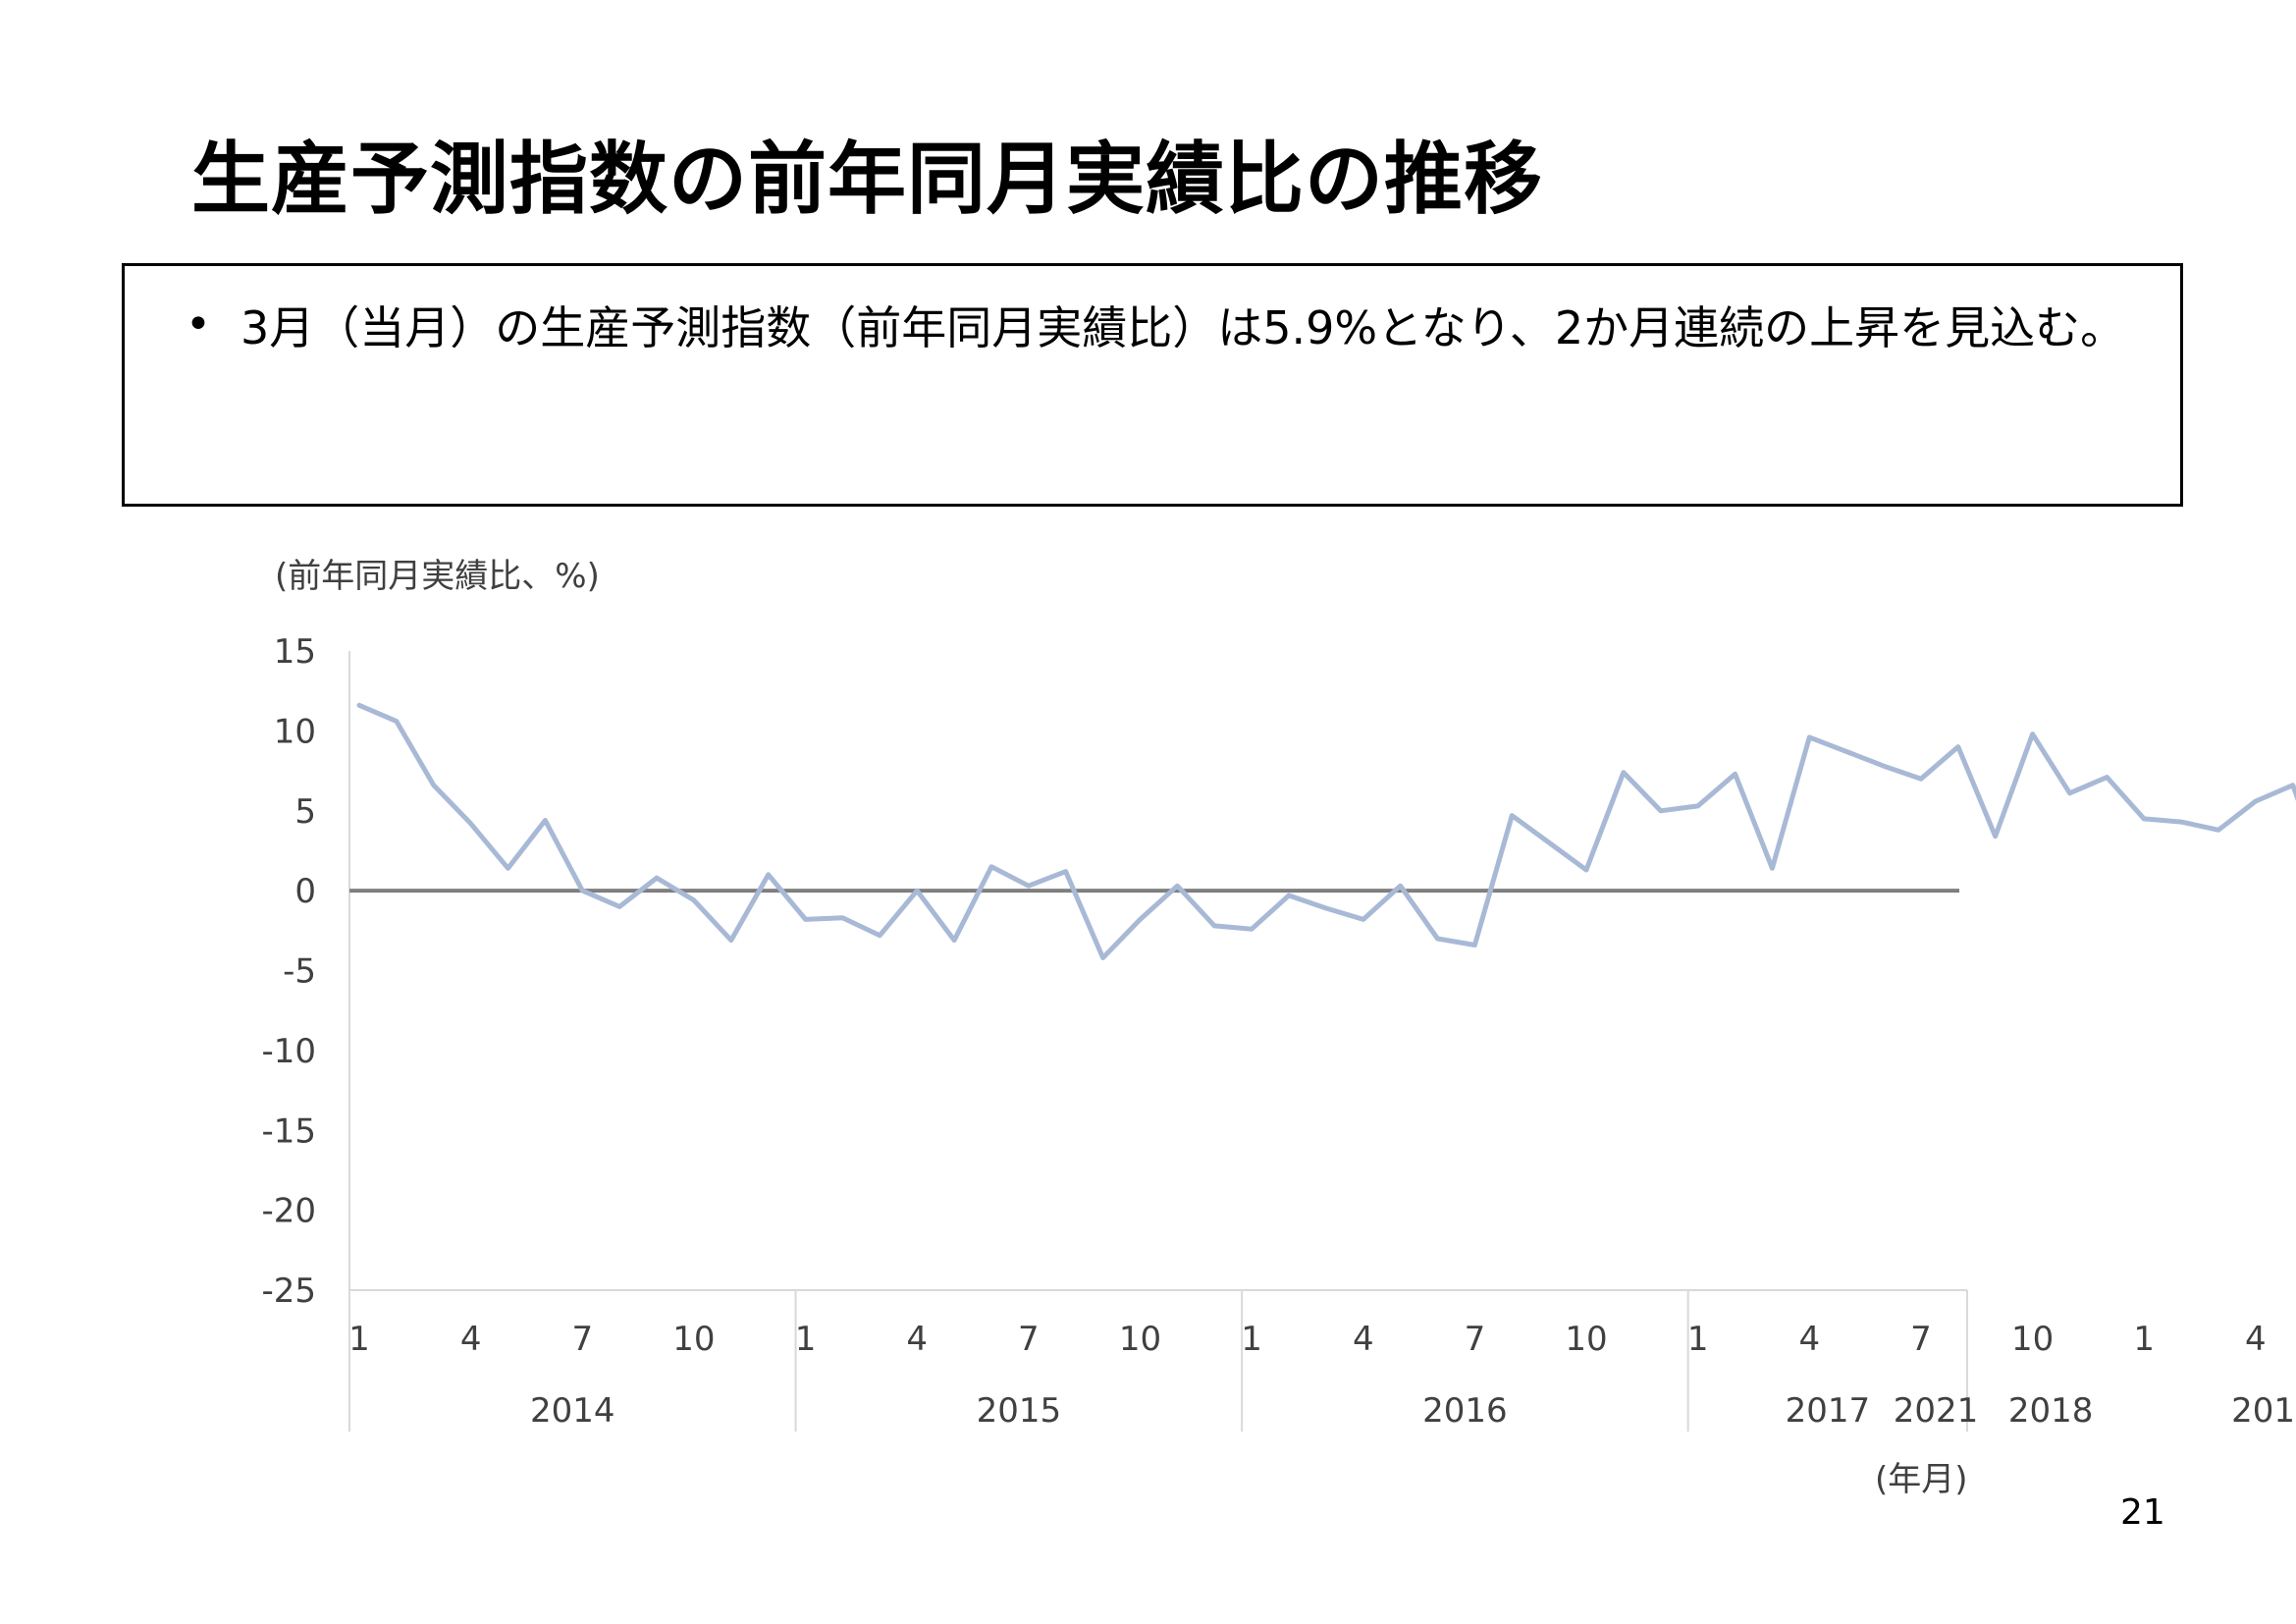 Image resolution: width=2296 pixels, height=1624 pixels. What do you see at coordinates (2142, 1512) in the screenshot?
I see `page-number: 21` at bounding box center [2142, 1512].